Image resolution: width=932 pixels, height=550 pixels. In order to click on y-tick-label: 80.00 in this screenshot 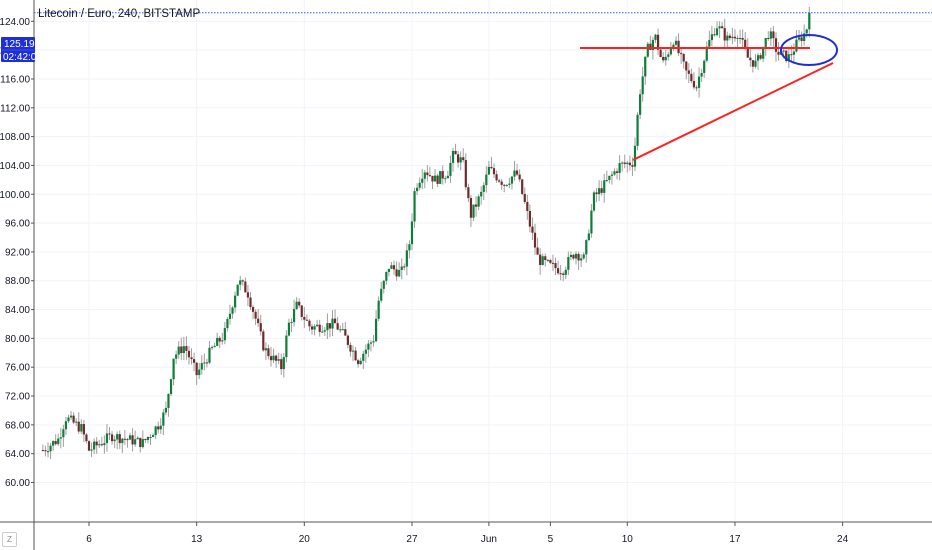, I will do `click(17, 339)`.